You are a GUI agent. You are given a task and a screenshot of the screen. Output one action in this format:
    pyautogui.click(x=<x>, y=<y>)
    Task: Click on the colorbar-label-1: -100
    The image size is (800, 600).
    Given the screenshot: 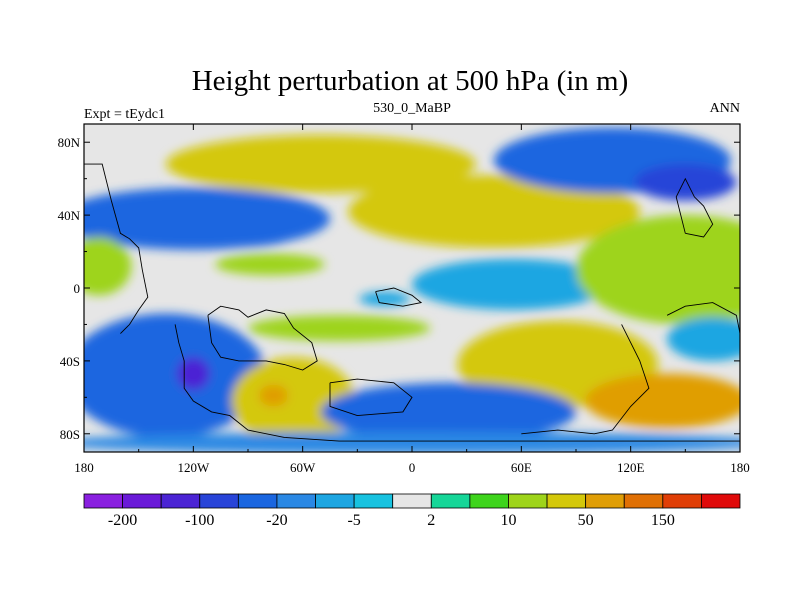 What is the action you would take?
    pyautogui.click(x=199, y=520)
    